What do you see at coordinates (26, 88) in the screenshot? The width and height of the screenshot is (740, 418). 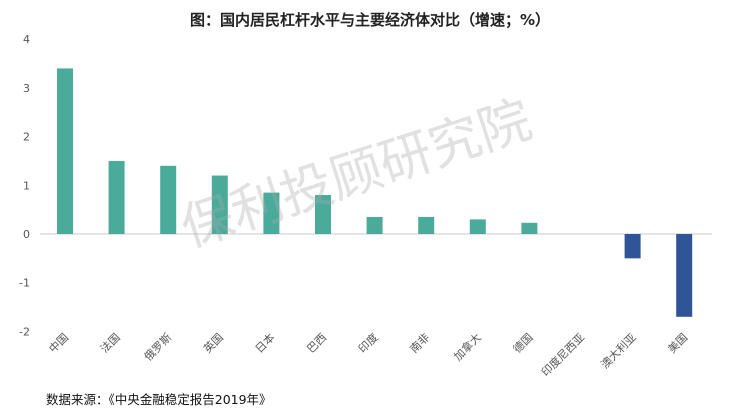 I see `y-tick-label: 3` at bounding box center [26, 88].